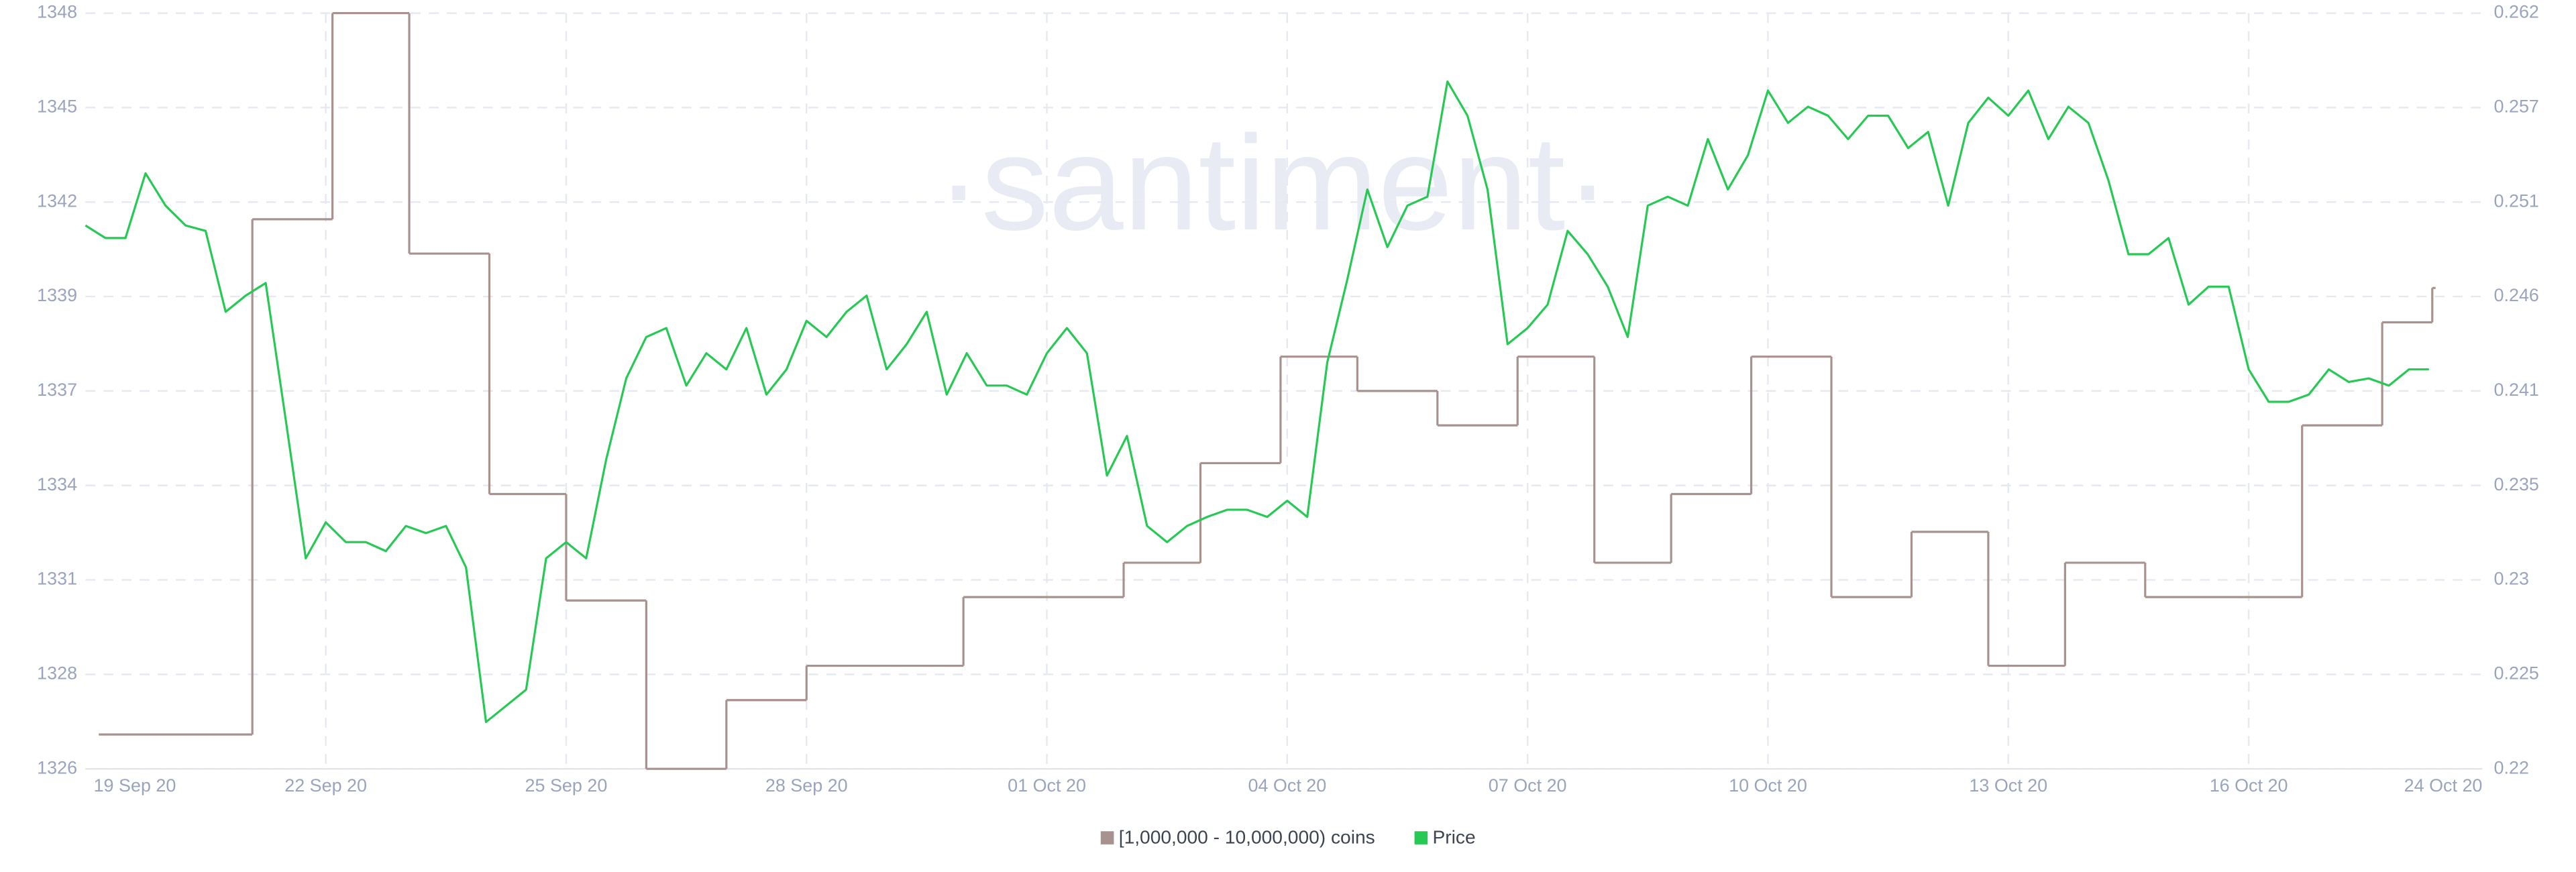 This screenshot has width=2576, height=872. I want to click on legend-label: Price, so click(1454, 837).